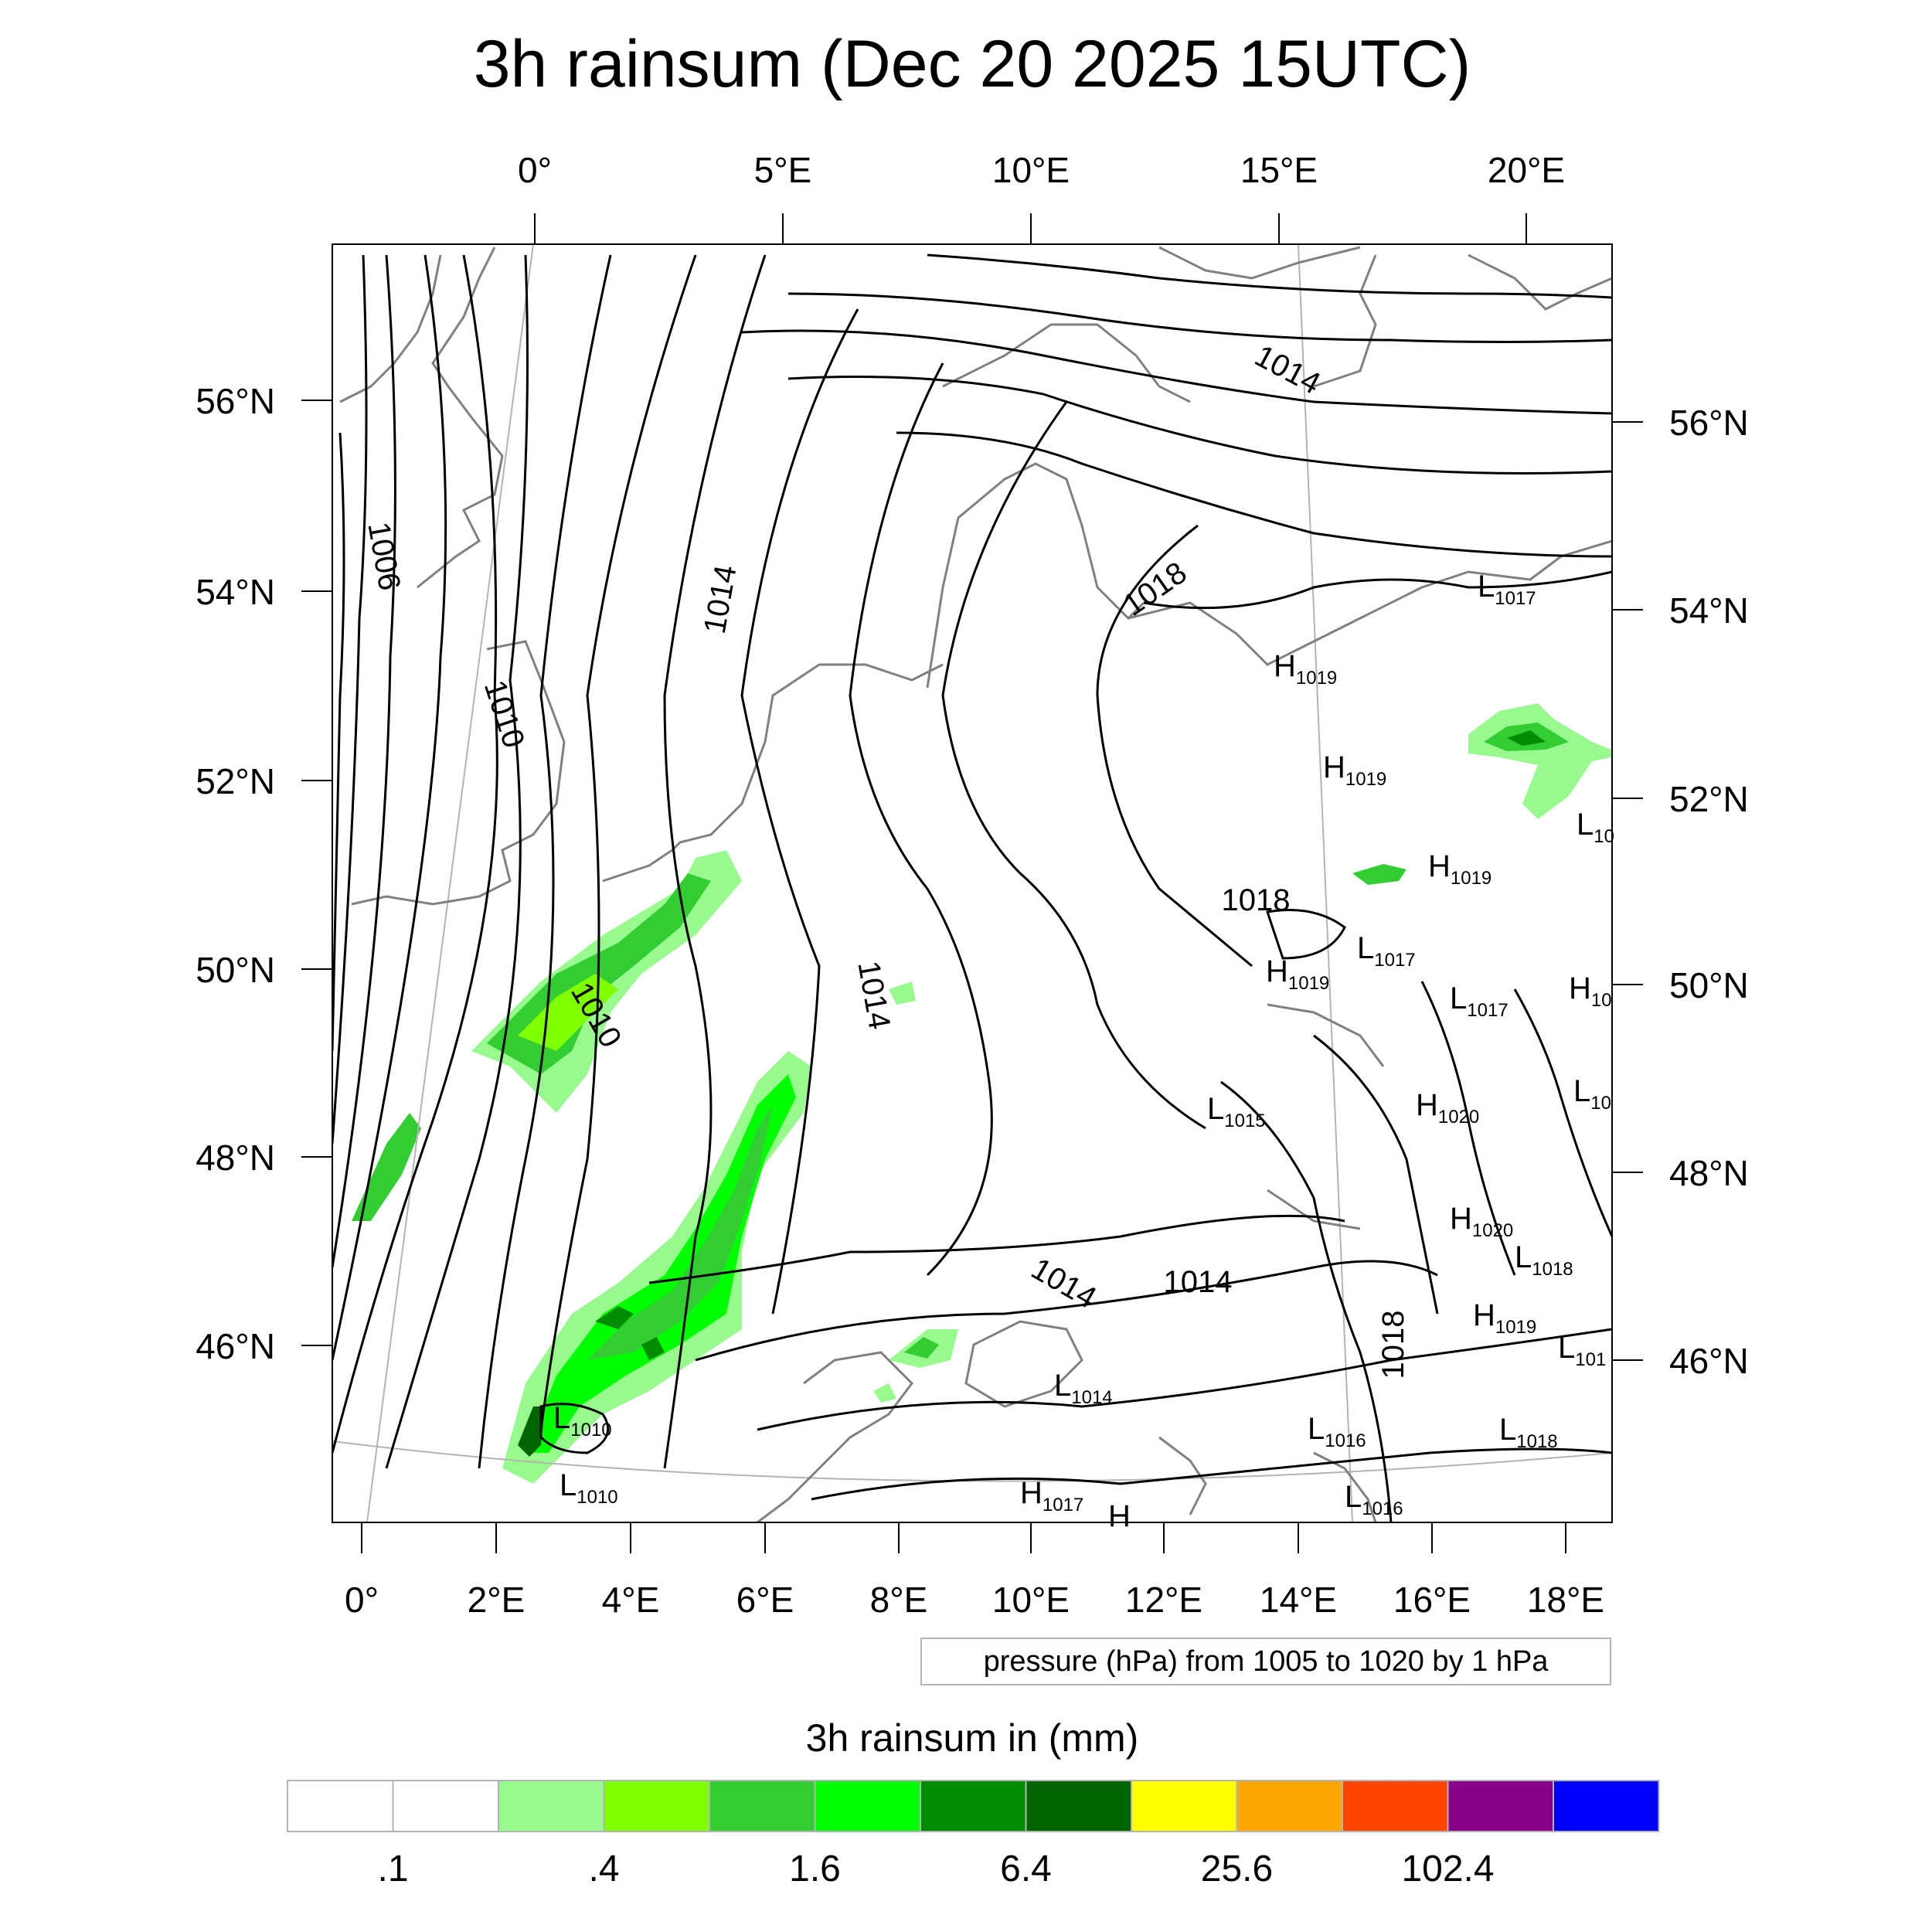 The height and width of the screenshot is (1932, 1932). What do you see at coordinates (1526, 738) in the screenshot?
I see `rain-area-east-dark` at bounding box center [1526, 738].